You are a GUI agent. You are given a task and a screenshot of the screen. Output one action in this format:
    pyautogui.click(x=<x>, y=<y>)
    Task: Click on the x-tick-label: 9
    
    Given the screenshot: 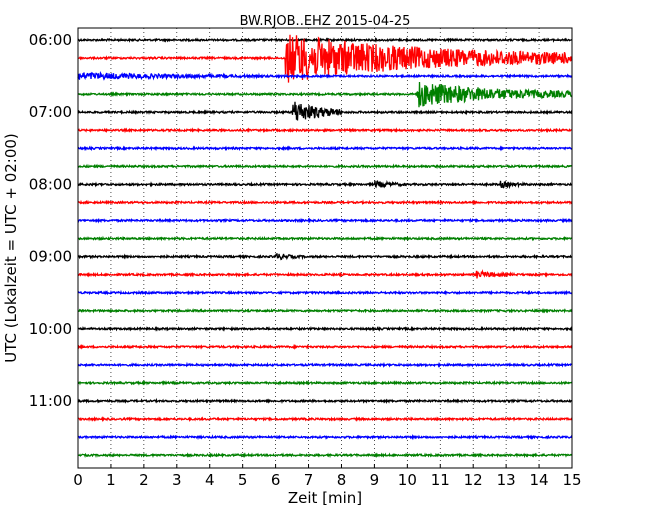 What is the action you would take?
    pyautogui.click(x=375, y=480)
    